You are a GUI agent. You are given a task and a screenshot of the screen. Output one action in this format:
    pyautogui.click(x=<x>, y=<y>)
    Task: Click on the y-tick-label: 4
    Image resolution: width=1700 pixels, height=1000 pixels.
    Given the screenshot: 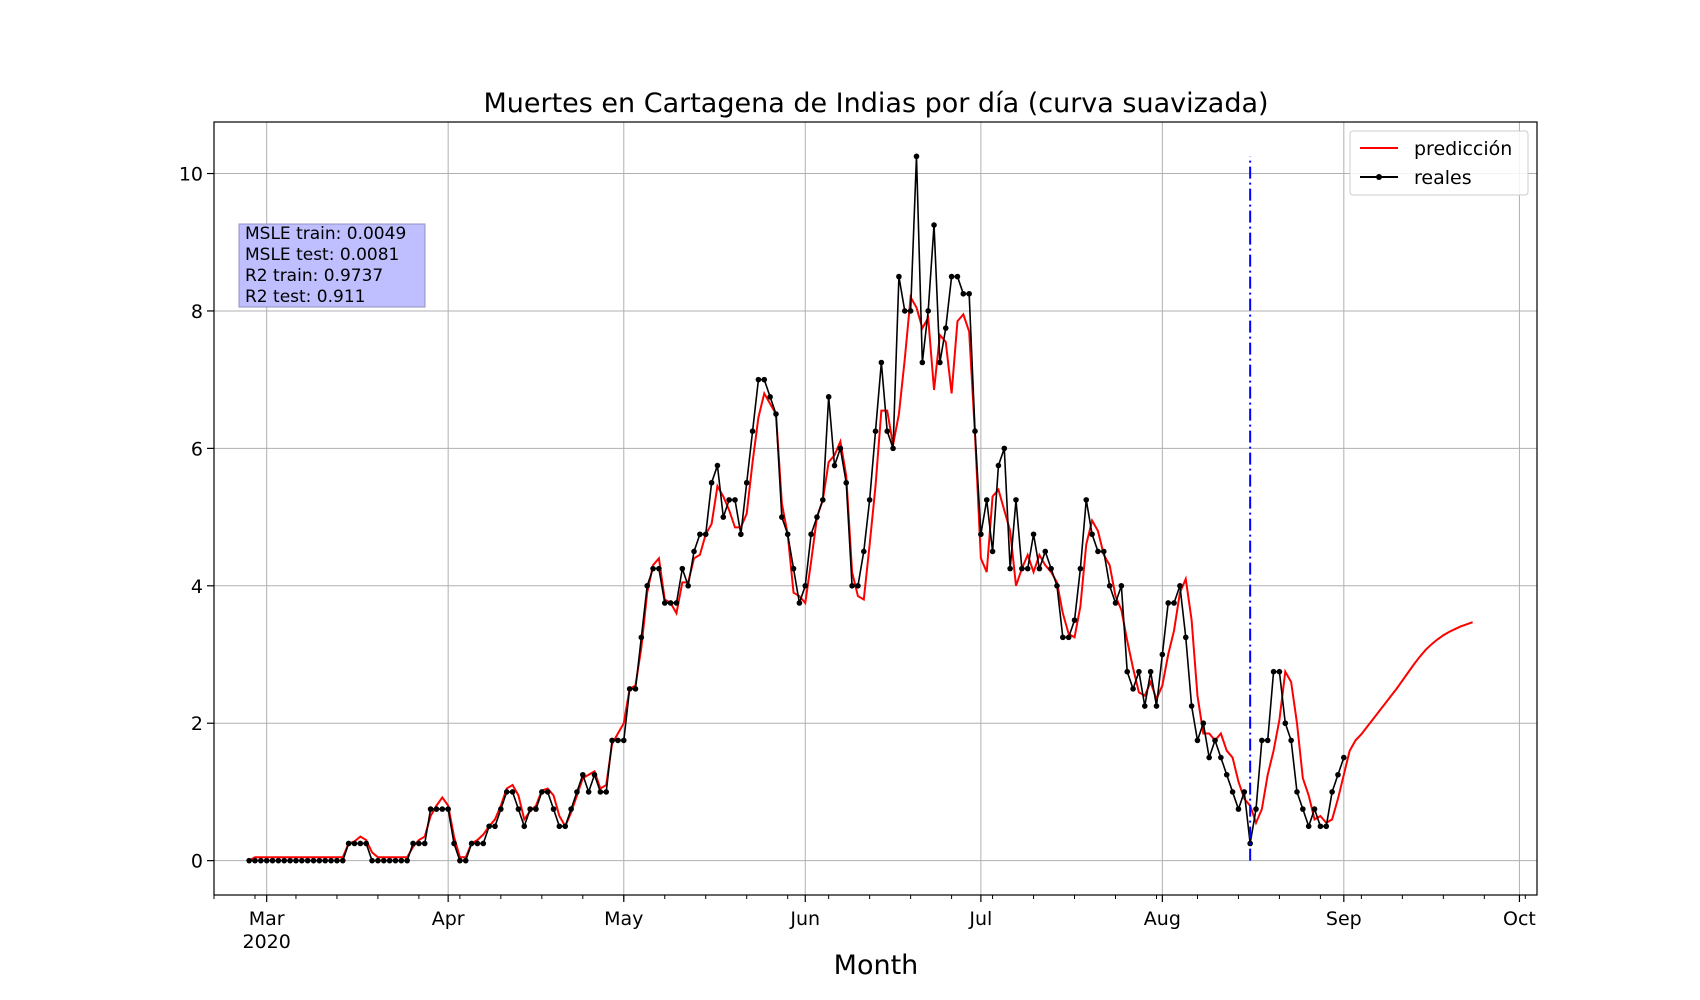 What is the action you would take?
    pyautogui.click(x=197, y=587)
    